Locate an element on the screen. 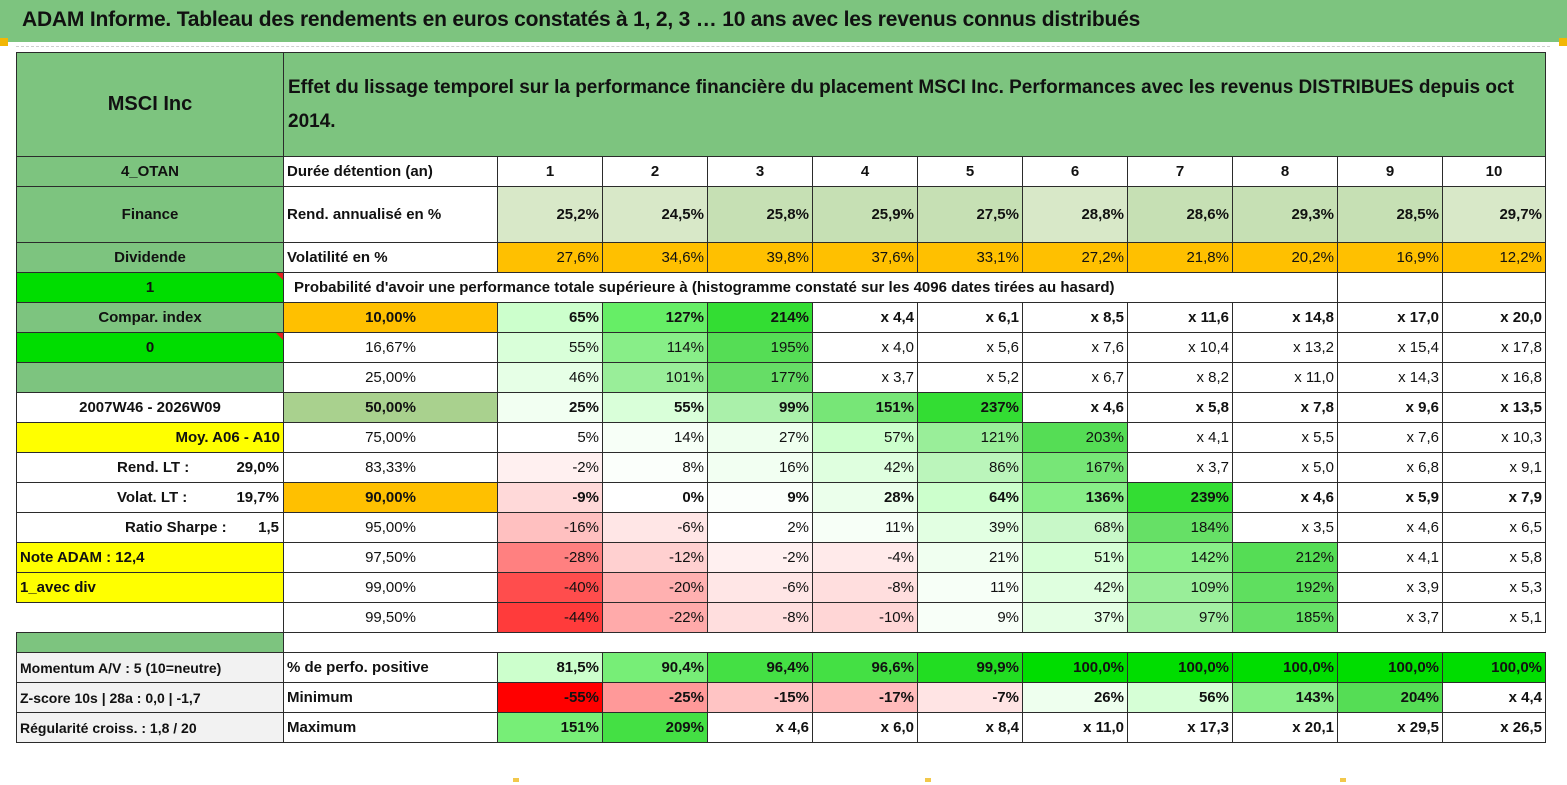  proba-value: 212% is located at coordinates (1285, 557).